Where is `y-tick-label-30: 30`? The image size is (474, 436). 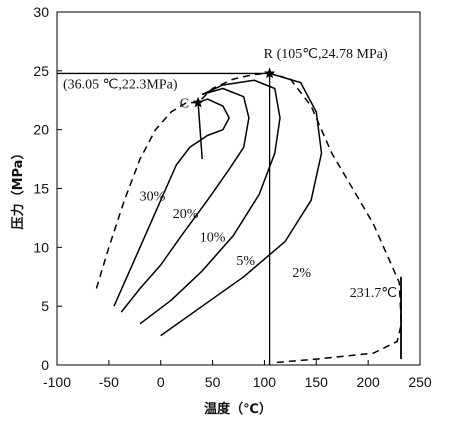
y-tick-label-30: 30 is located at coordinates (41, 12).